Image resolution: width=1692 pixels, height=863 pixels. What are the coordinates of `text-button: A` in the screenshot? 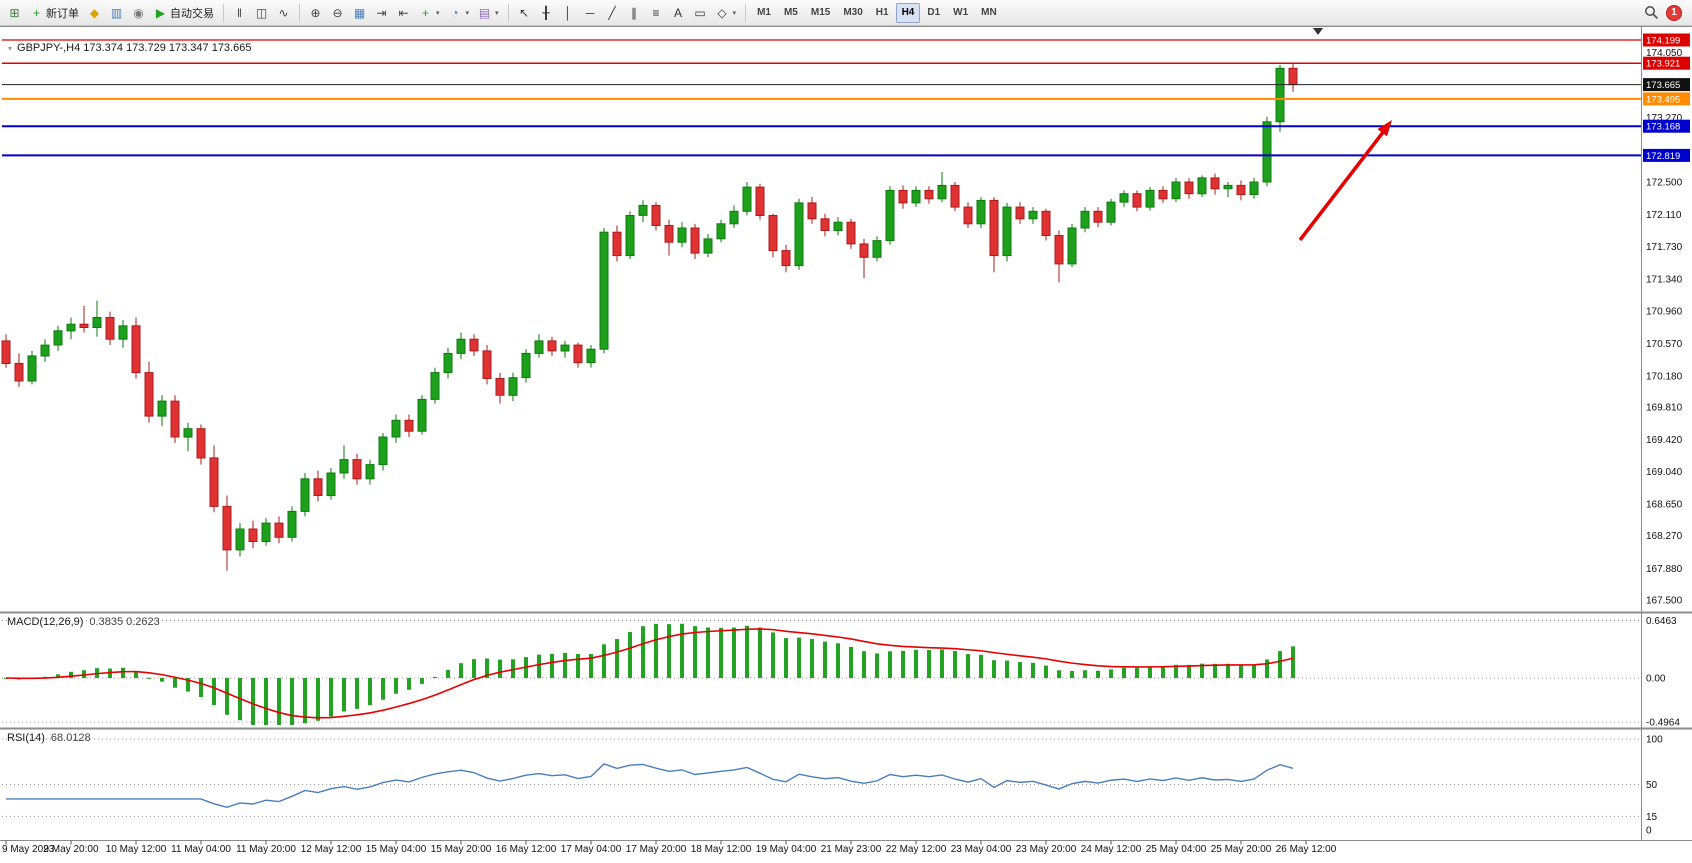 It's located at (678, 13).